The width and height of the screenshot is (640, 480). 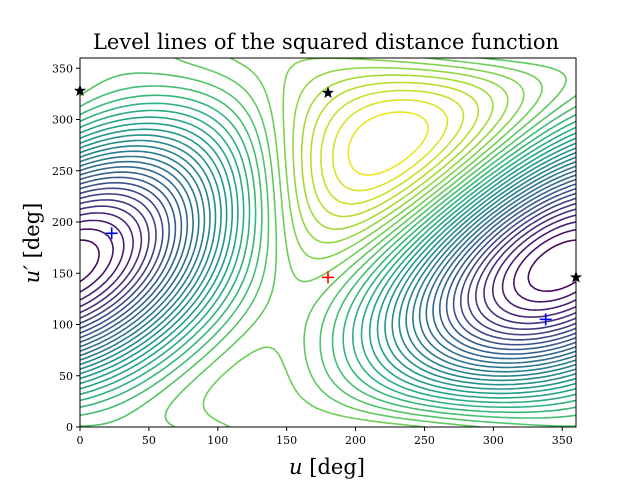 I want to click on y-axis-label-var: u′, so click(x=32, y=274).